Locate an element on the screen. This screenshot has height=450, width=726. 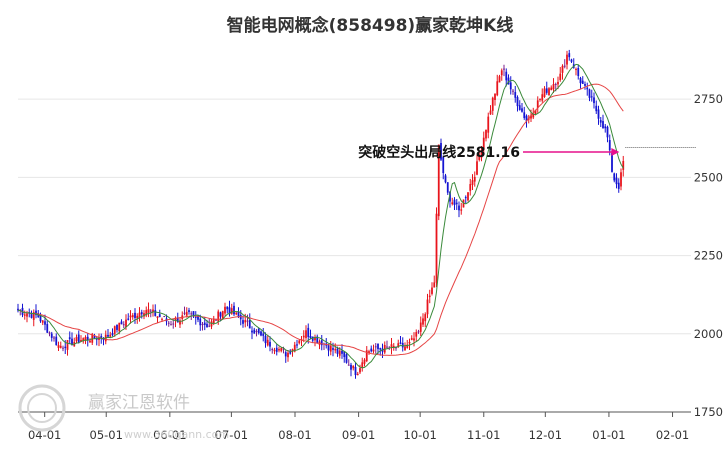
x-tick-label: 05-01 is located at coordinates (106, 435).